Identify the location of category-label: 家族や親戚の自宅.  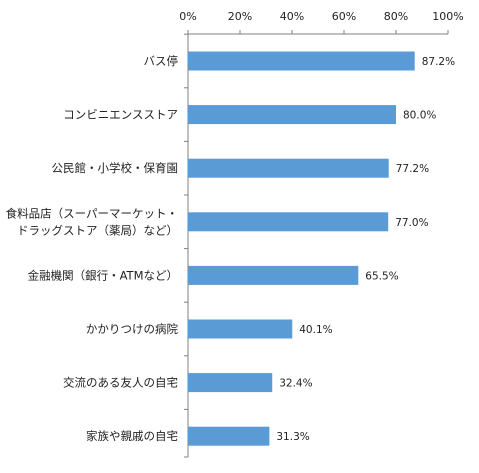
(132, 436).